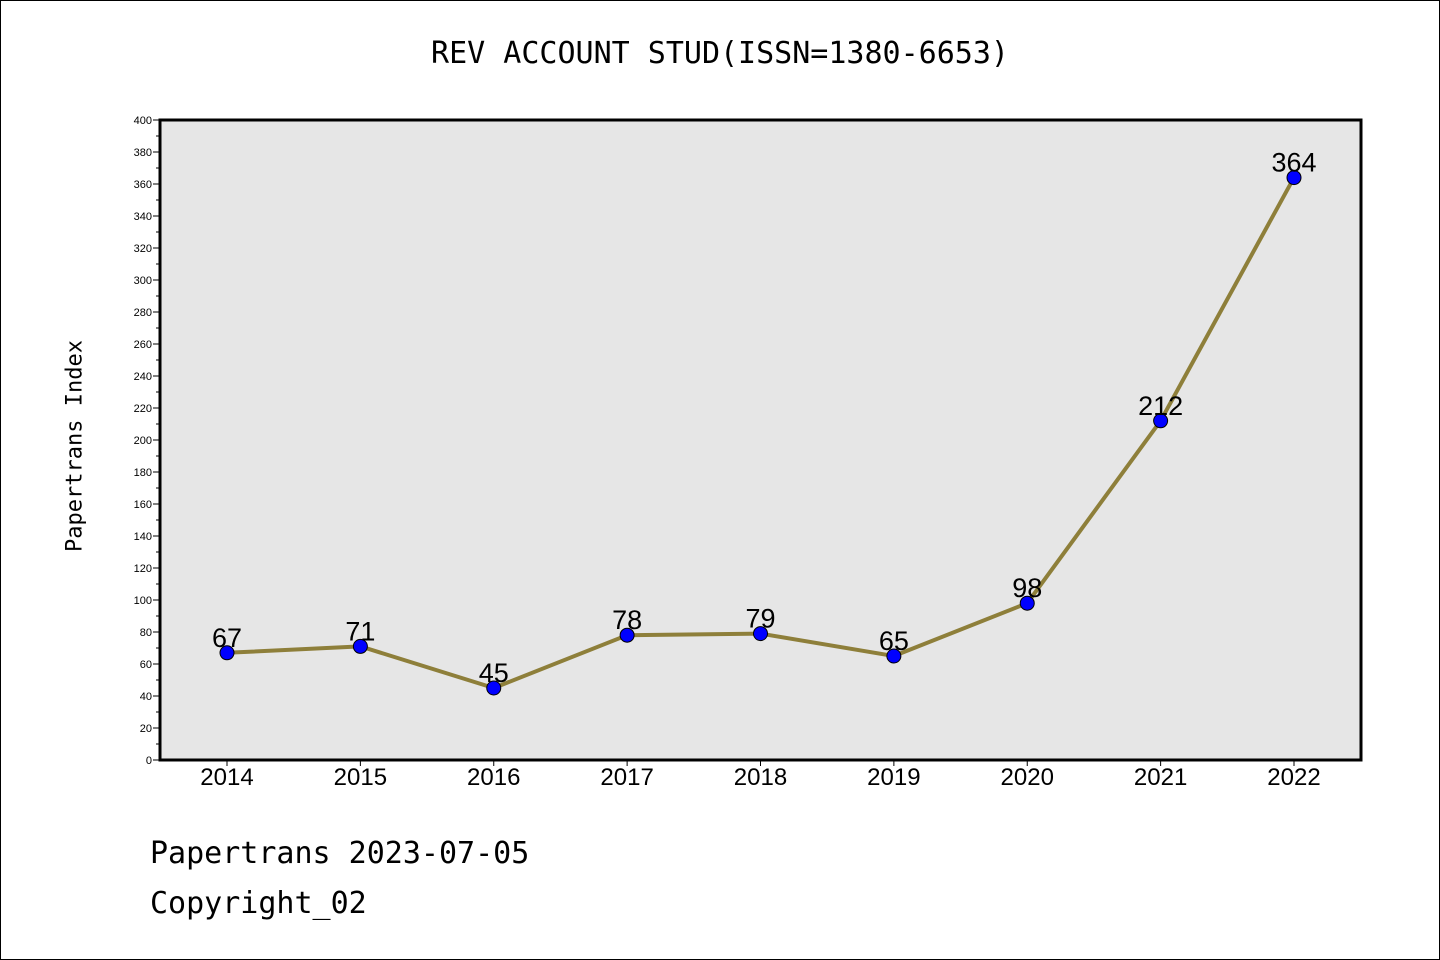  I want to click on data-label: 71, so click(360, 631).